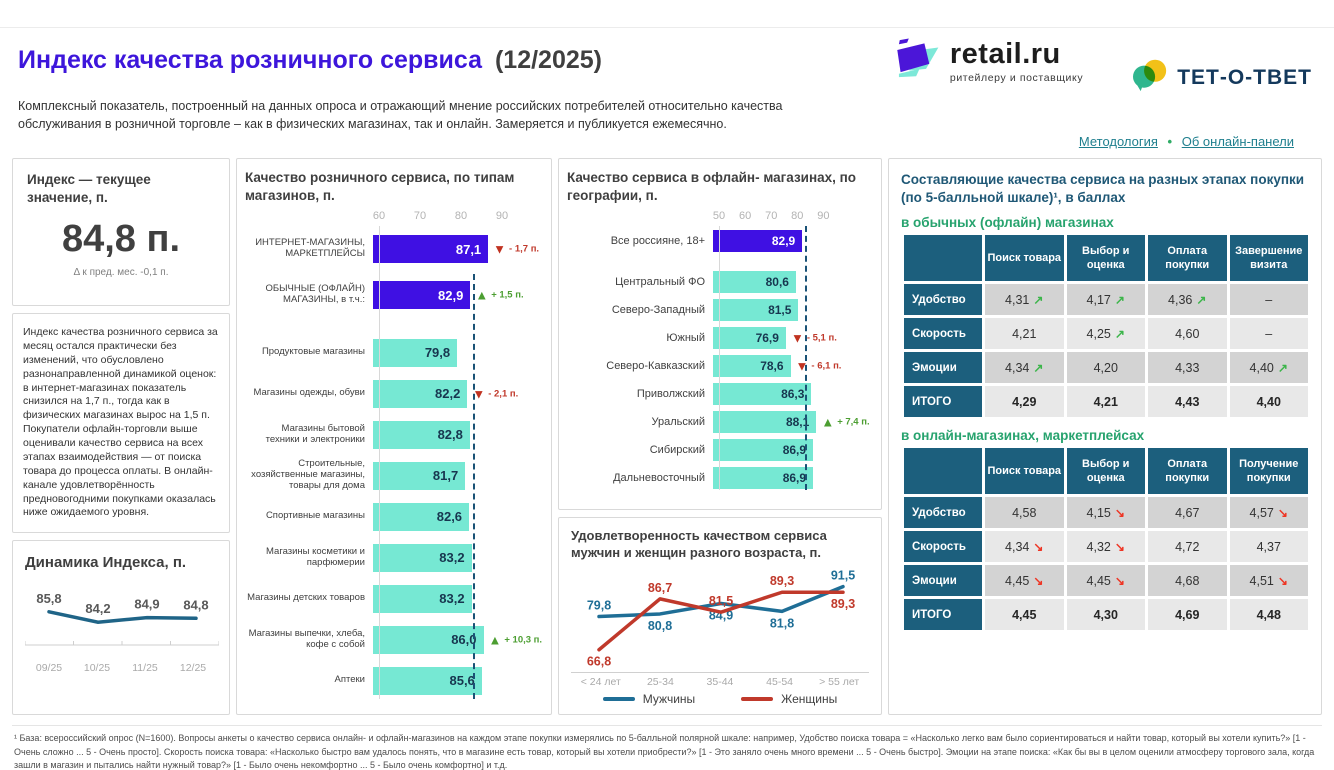 This screenshot has width=1334, height=770. What do you see at coordinates (422, 557) in the screenshot?
I see `bar: 83,2` at bounding box center [422, 557].